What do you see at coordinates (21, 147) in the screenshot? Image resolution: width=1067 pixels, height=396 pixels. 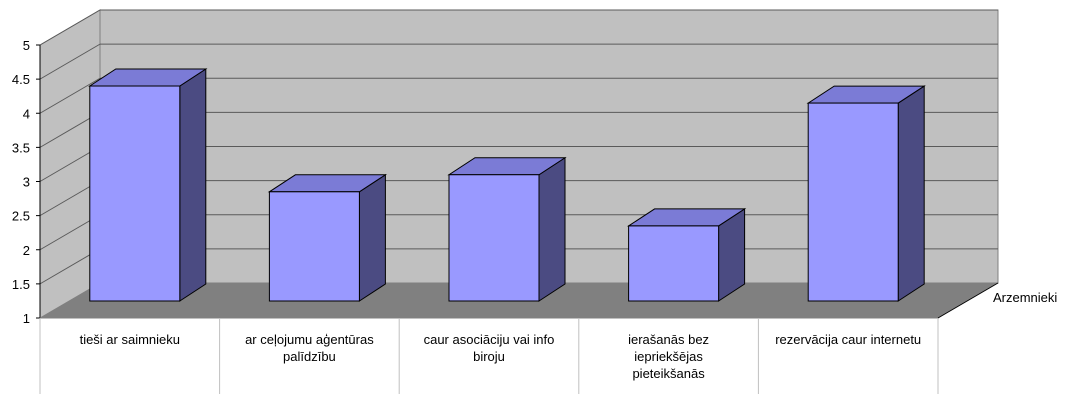 I see `y-tick-label: 3.5` at bounding box center [21, 147].